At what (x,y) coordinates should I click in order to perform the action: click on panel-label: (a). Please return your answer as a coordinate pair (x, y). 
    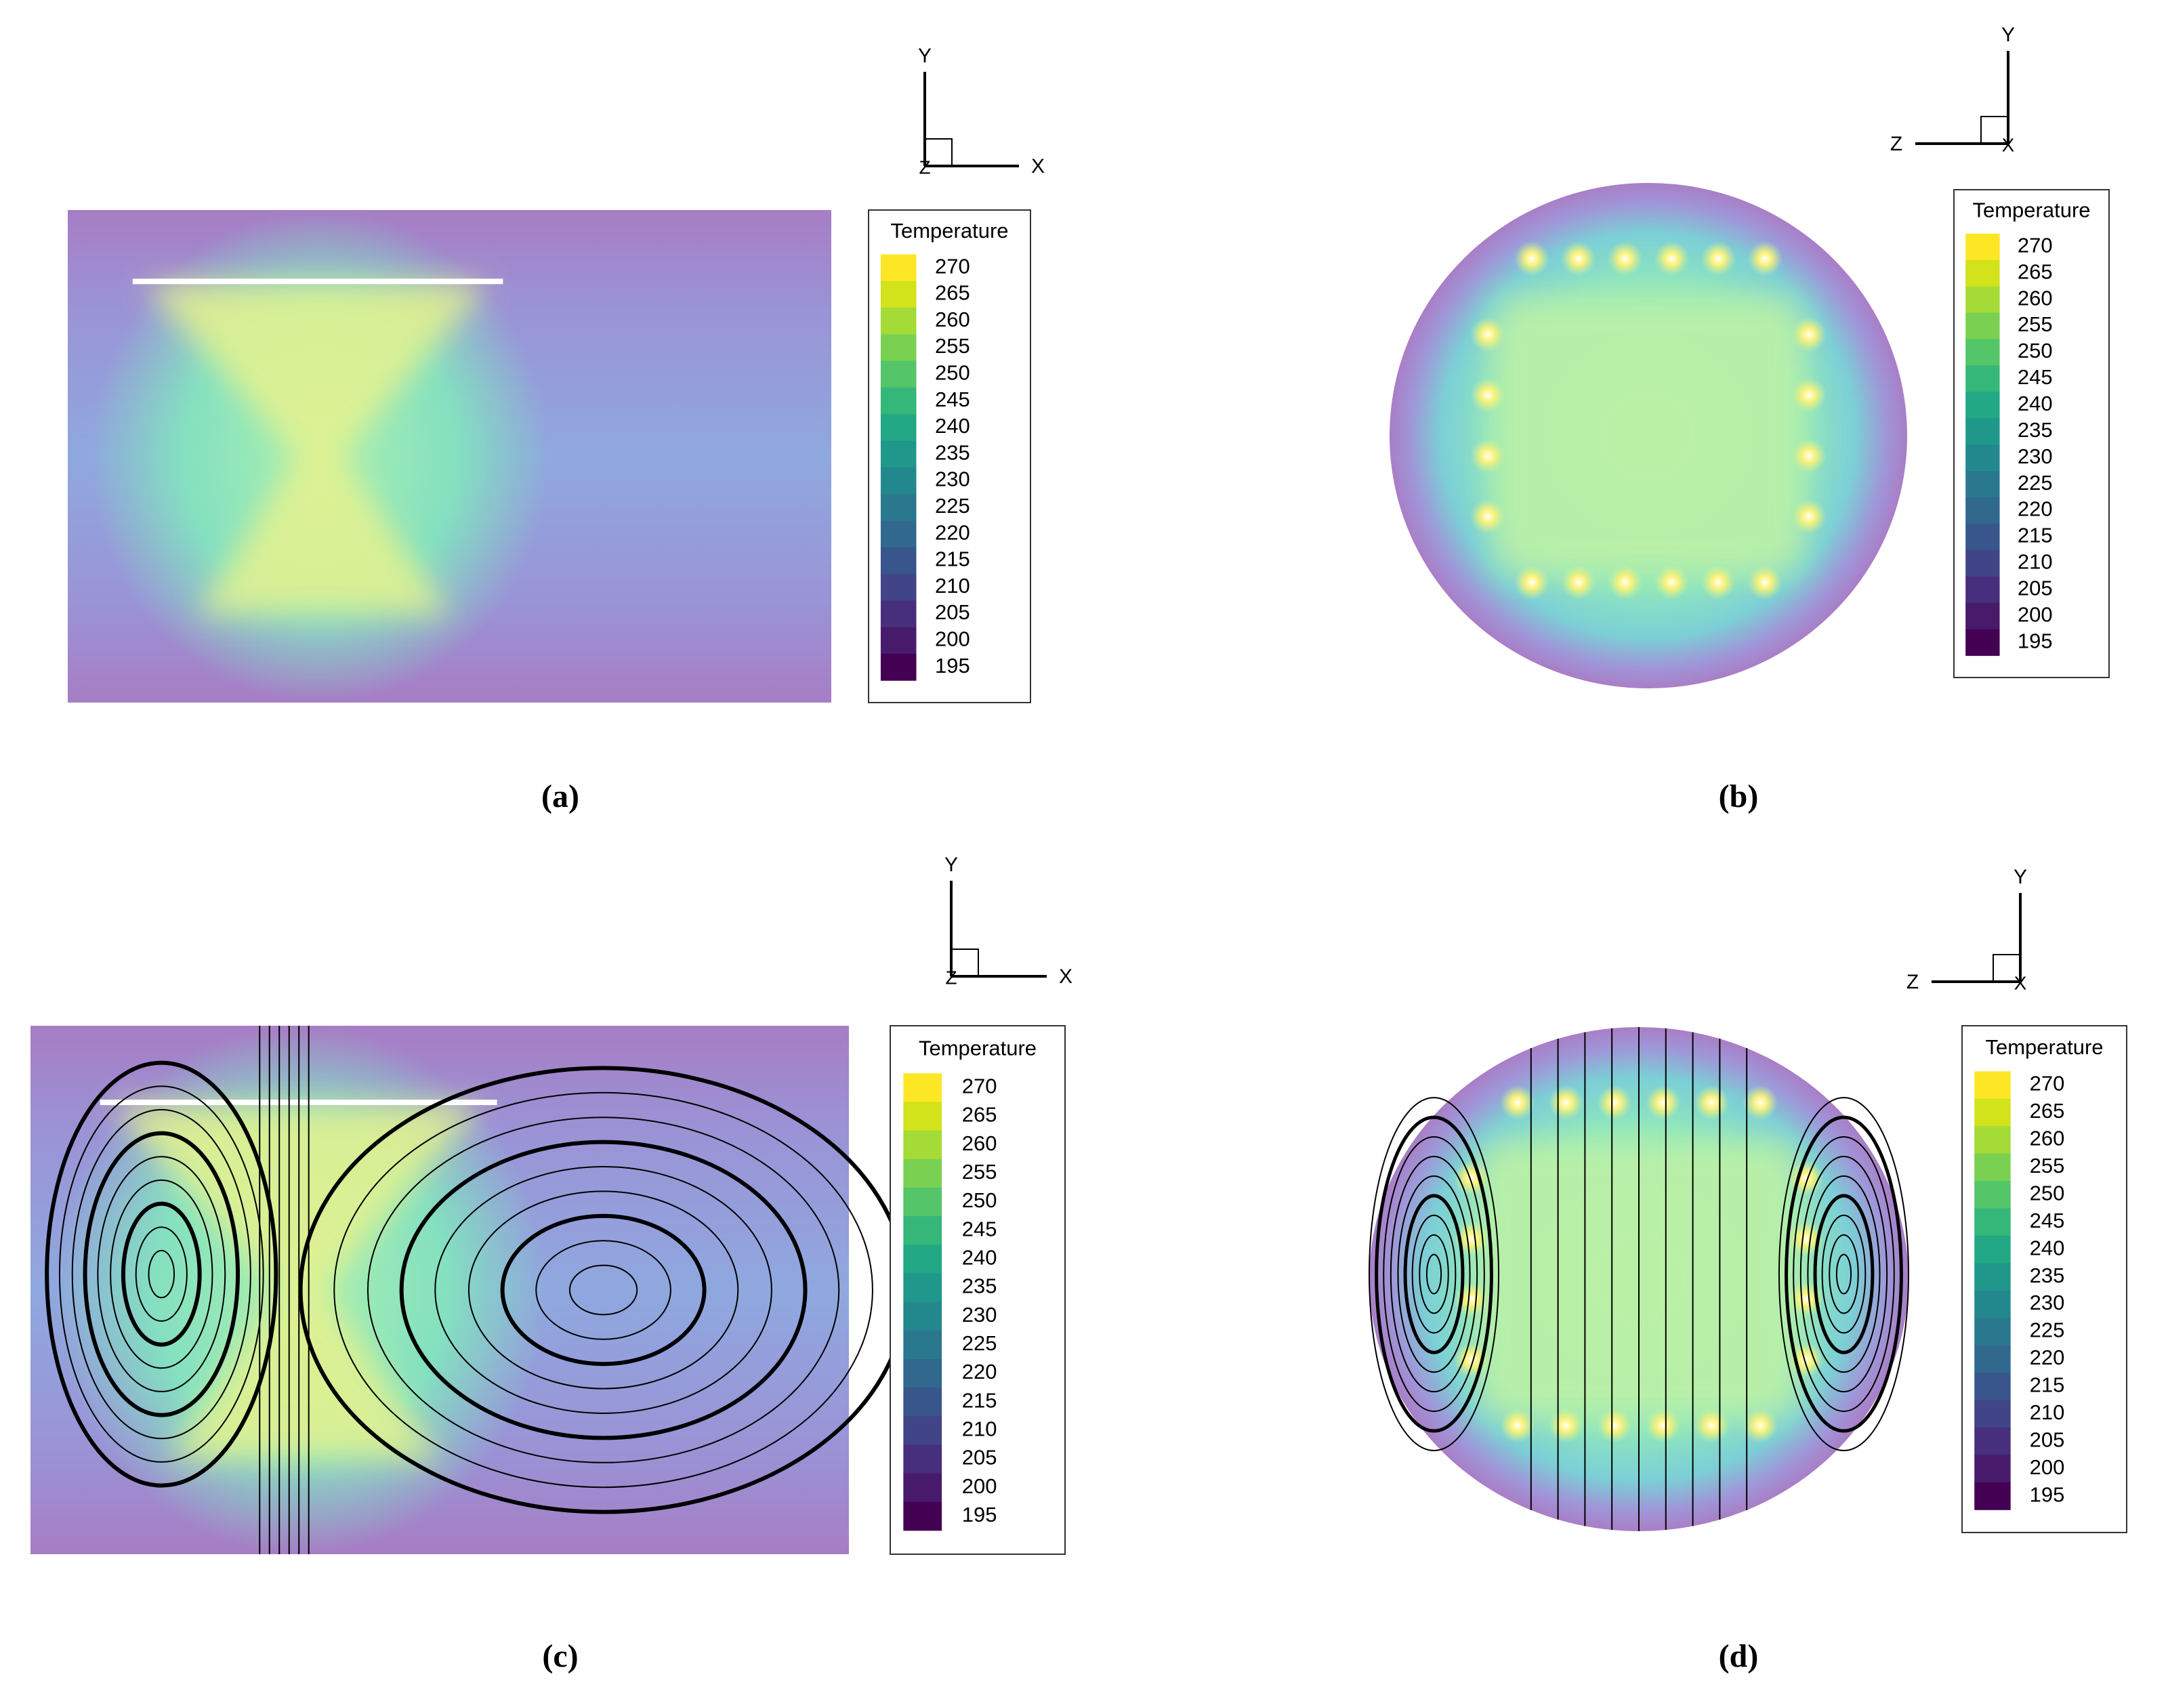
    Looking at the image, I should click on (560, 796).